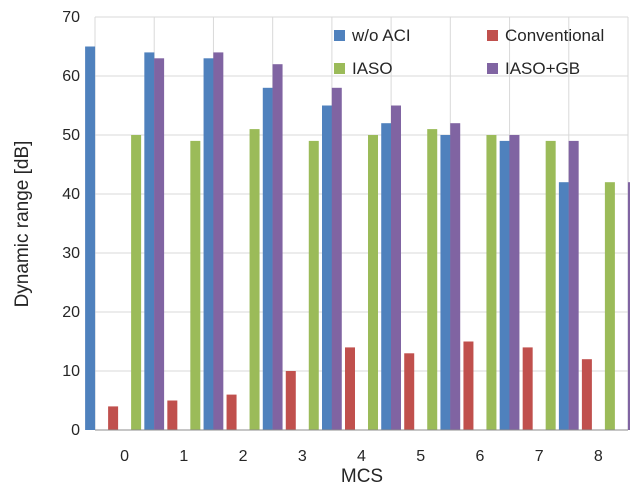 This screenshot has width=630, height=497. What do you see at coordinates (381, 35) in the screenshot?
I see `legend-label: w/o ACI` at bounding box center [381, 35].